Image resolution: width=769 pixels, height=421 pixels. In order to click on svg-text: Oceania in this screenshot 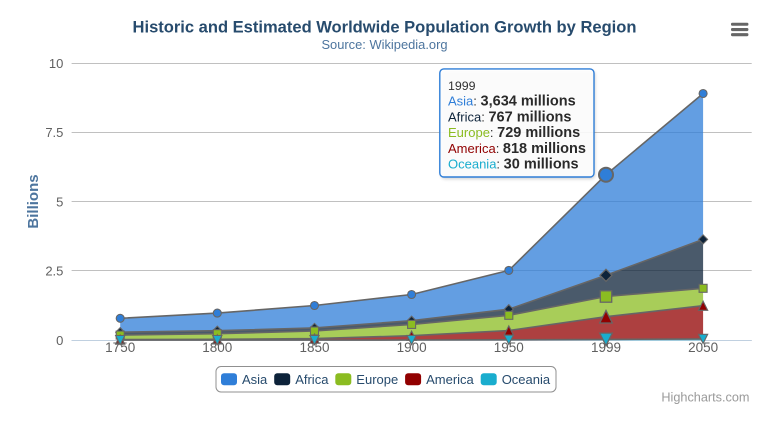, I will do `click(526, 379)`.